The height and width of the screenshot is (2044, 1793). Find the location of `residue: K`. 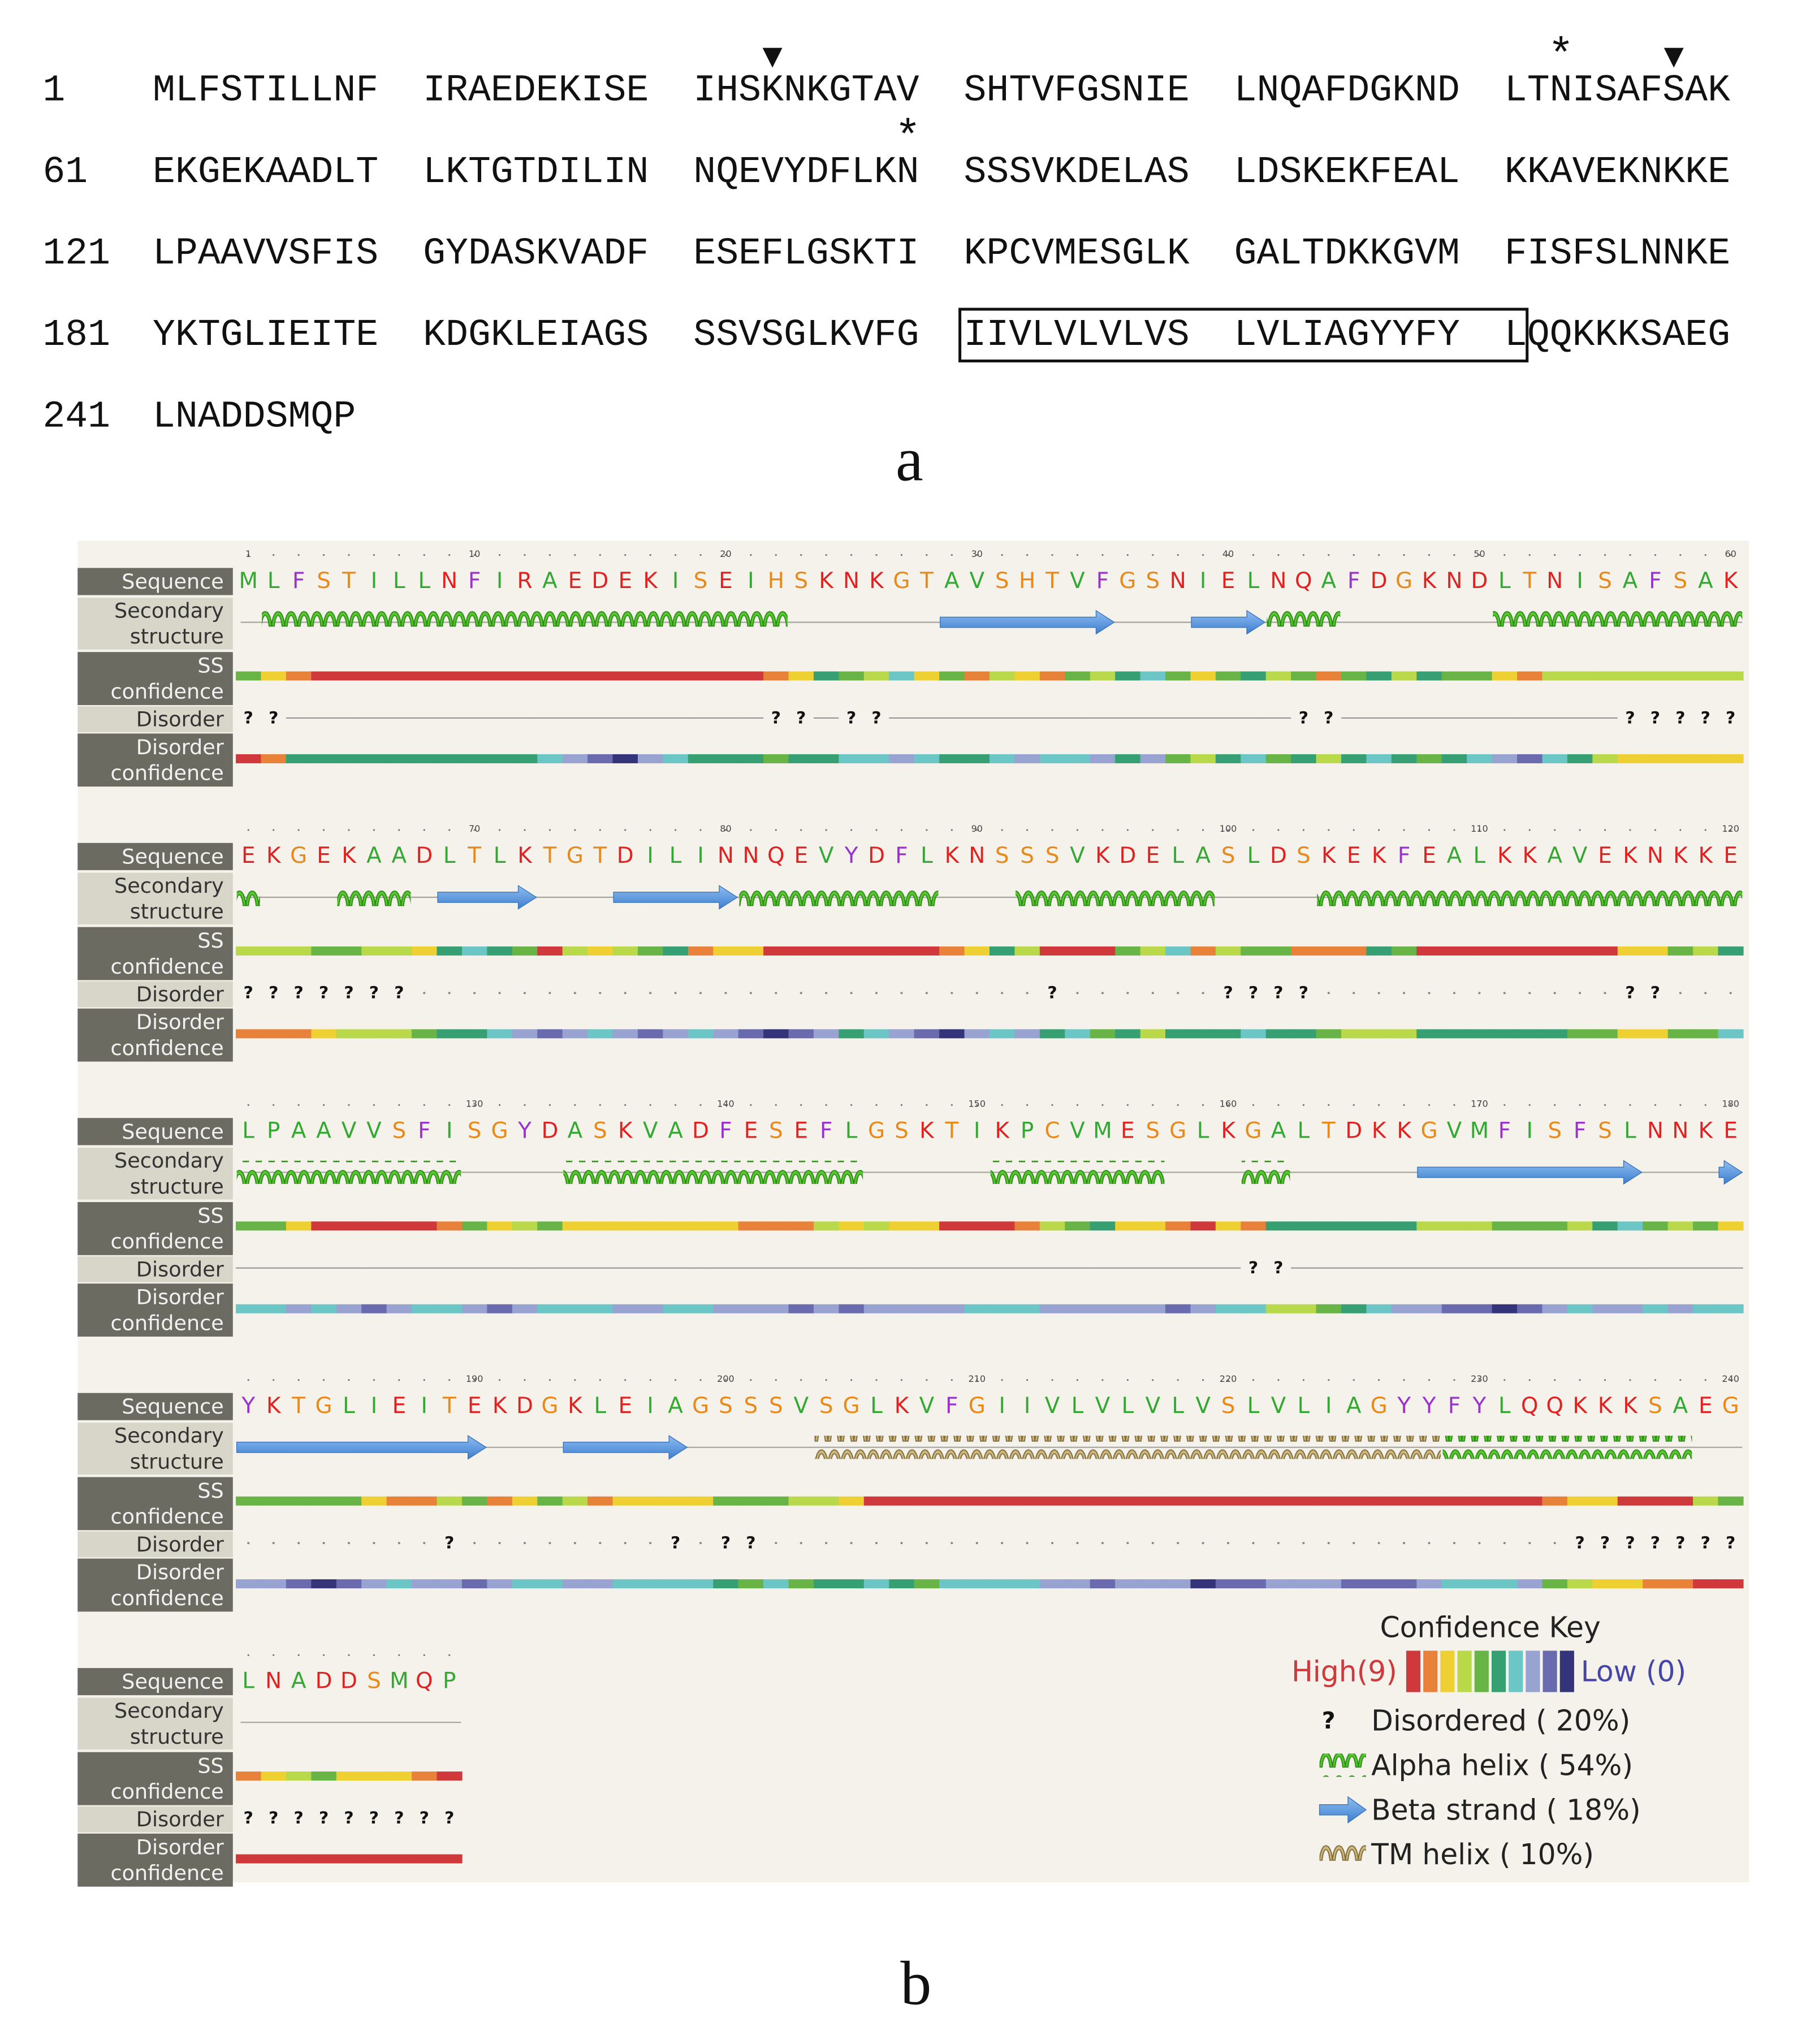

residue: K is located at coordinates (1731, 581).